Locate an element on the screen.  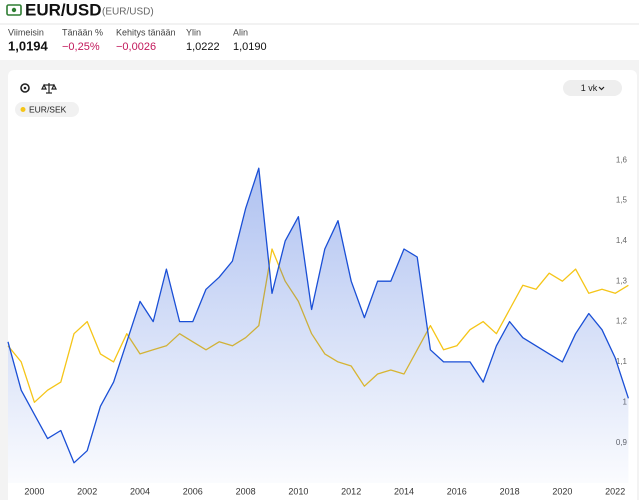
x-tick-label: 2000 is located at coordinates (34, 491).